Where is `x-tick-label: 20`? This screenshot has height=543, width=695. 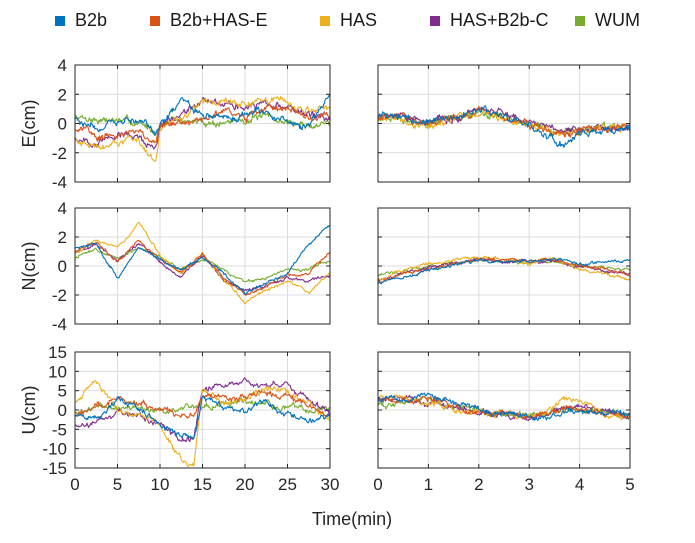 x-tick-label: 20 is located at coordinates (245, 484).